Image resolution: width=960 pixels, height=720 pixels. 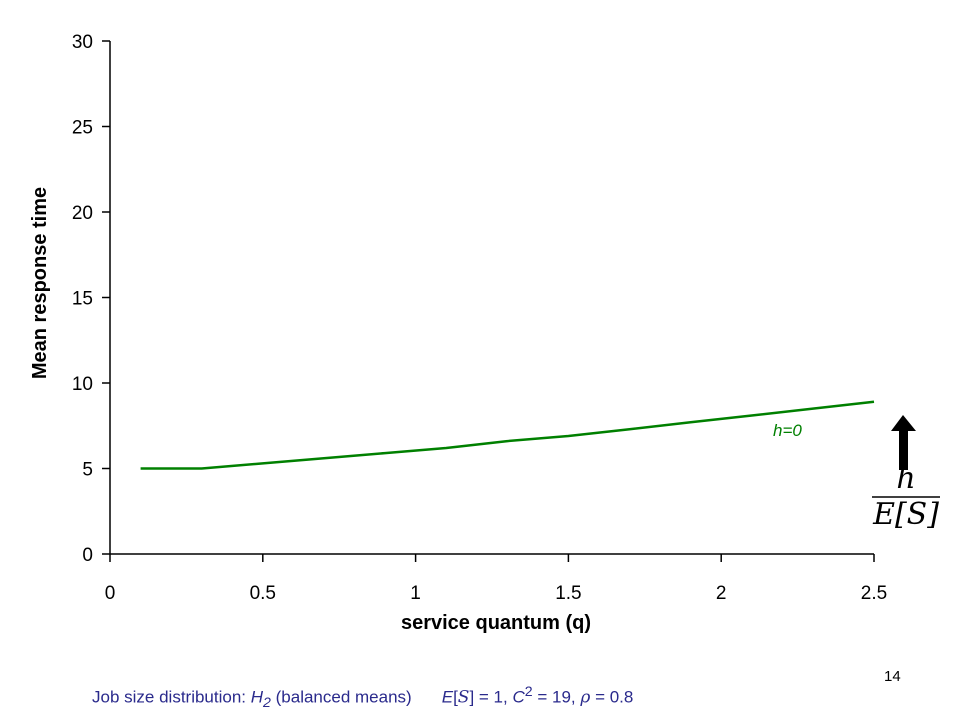 I want to click on x-tick-label: 1, so click(x=415, y=593).